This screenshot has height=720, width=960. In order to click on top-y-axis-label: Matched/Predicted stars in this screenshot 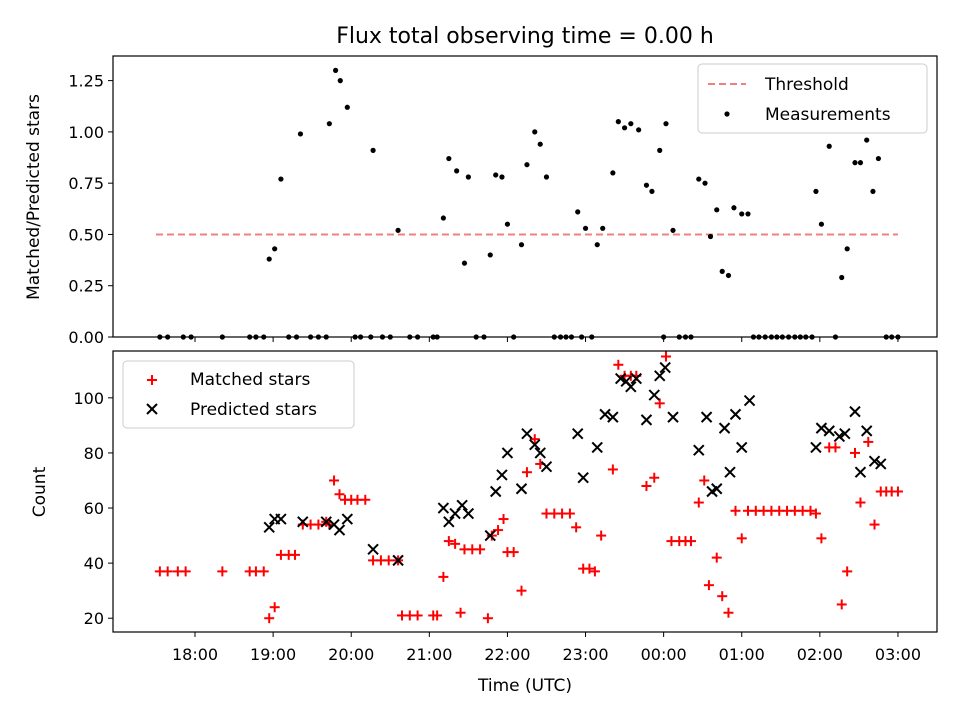, I will do `click(34, 197)`.